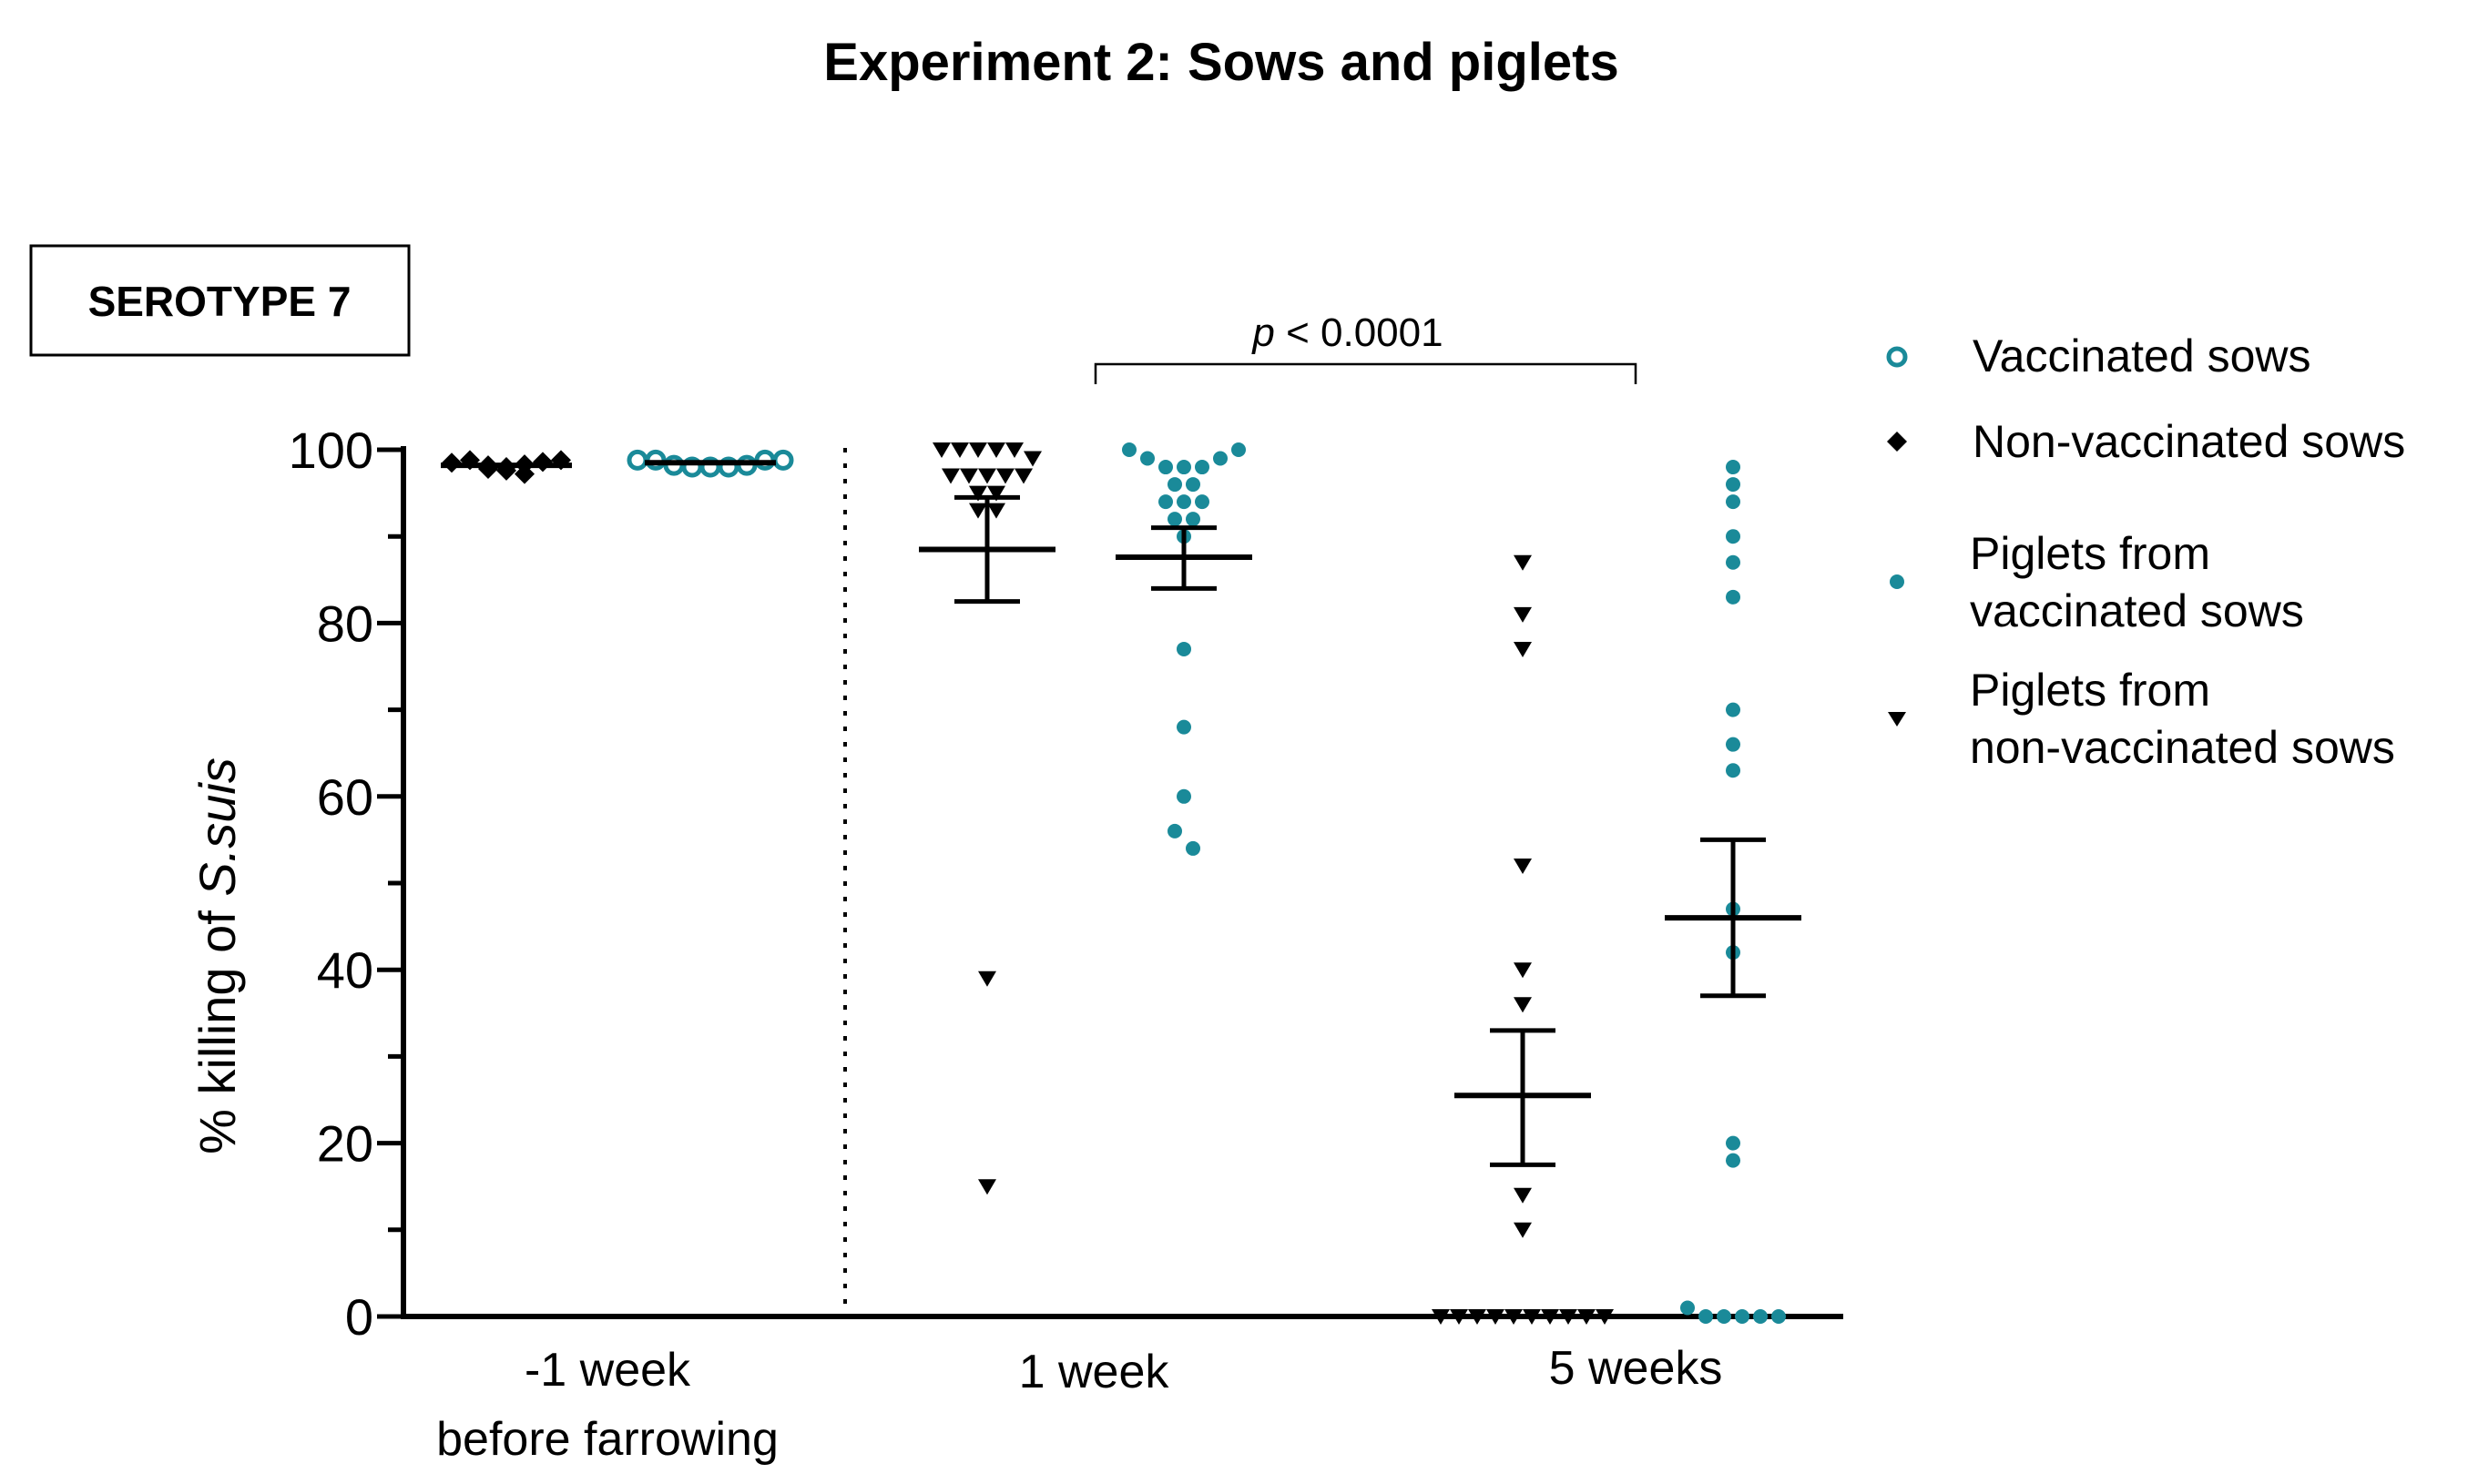 The height and width of the screenshot is (1484, 2478). I want to click on x-category-label-2: 1 week, so click(1094, 1372).